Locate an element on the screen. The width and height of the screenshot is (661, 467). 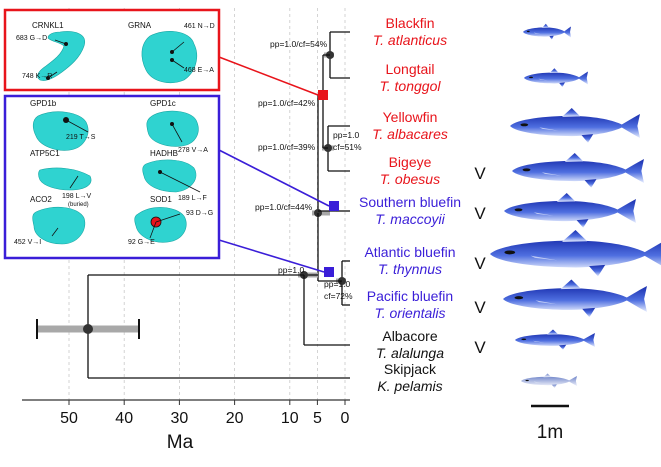
divergence-interval-bar is located at coordinates (88, 329).